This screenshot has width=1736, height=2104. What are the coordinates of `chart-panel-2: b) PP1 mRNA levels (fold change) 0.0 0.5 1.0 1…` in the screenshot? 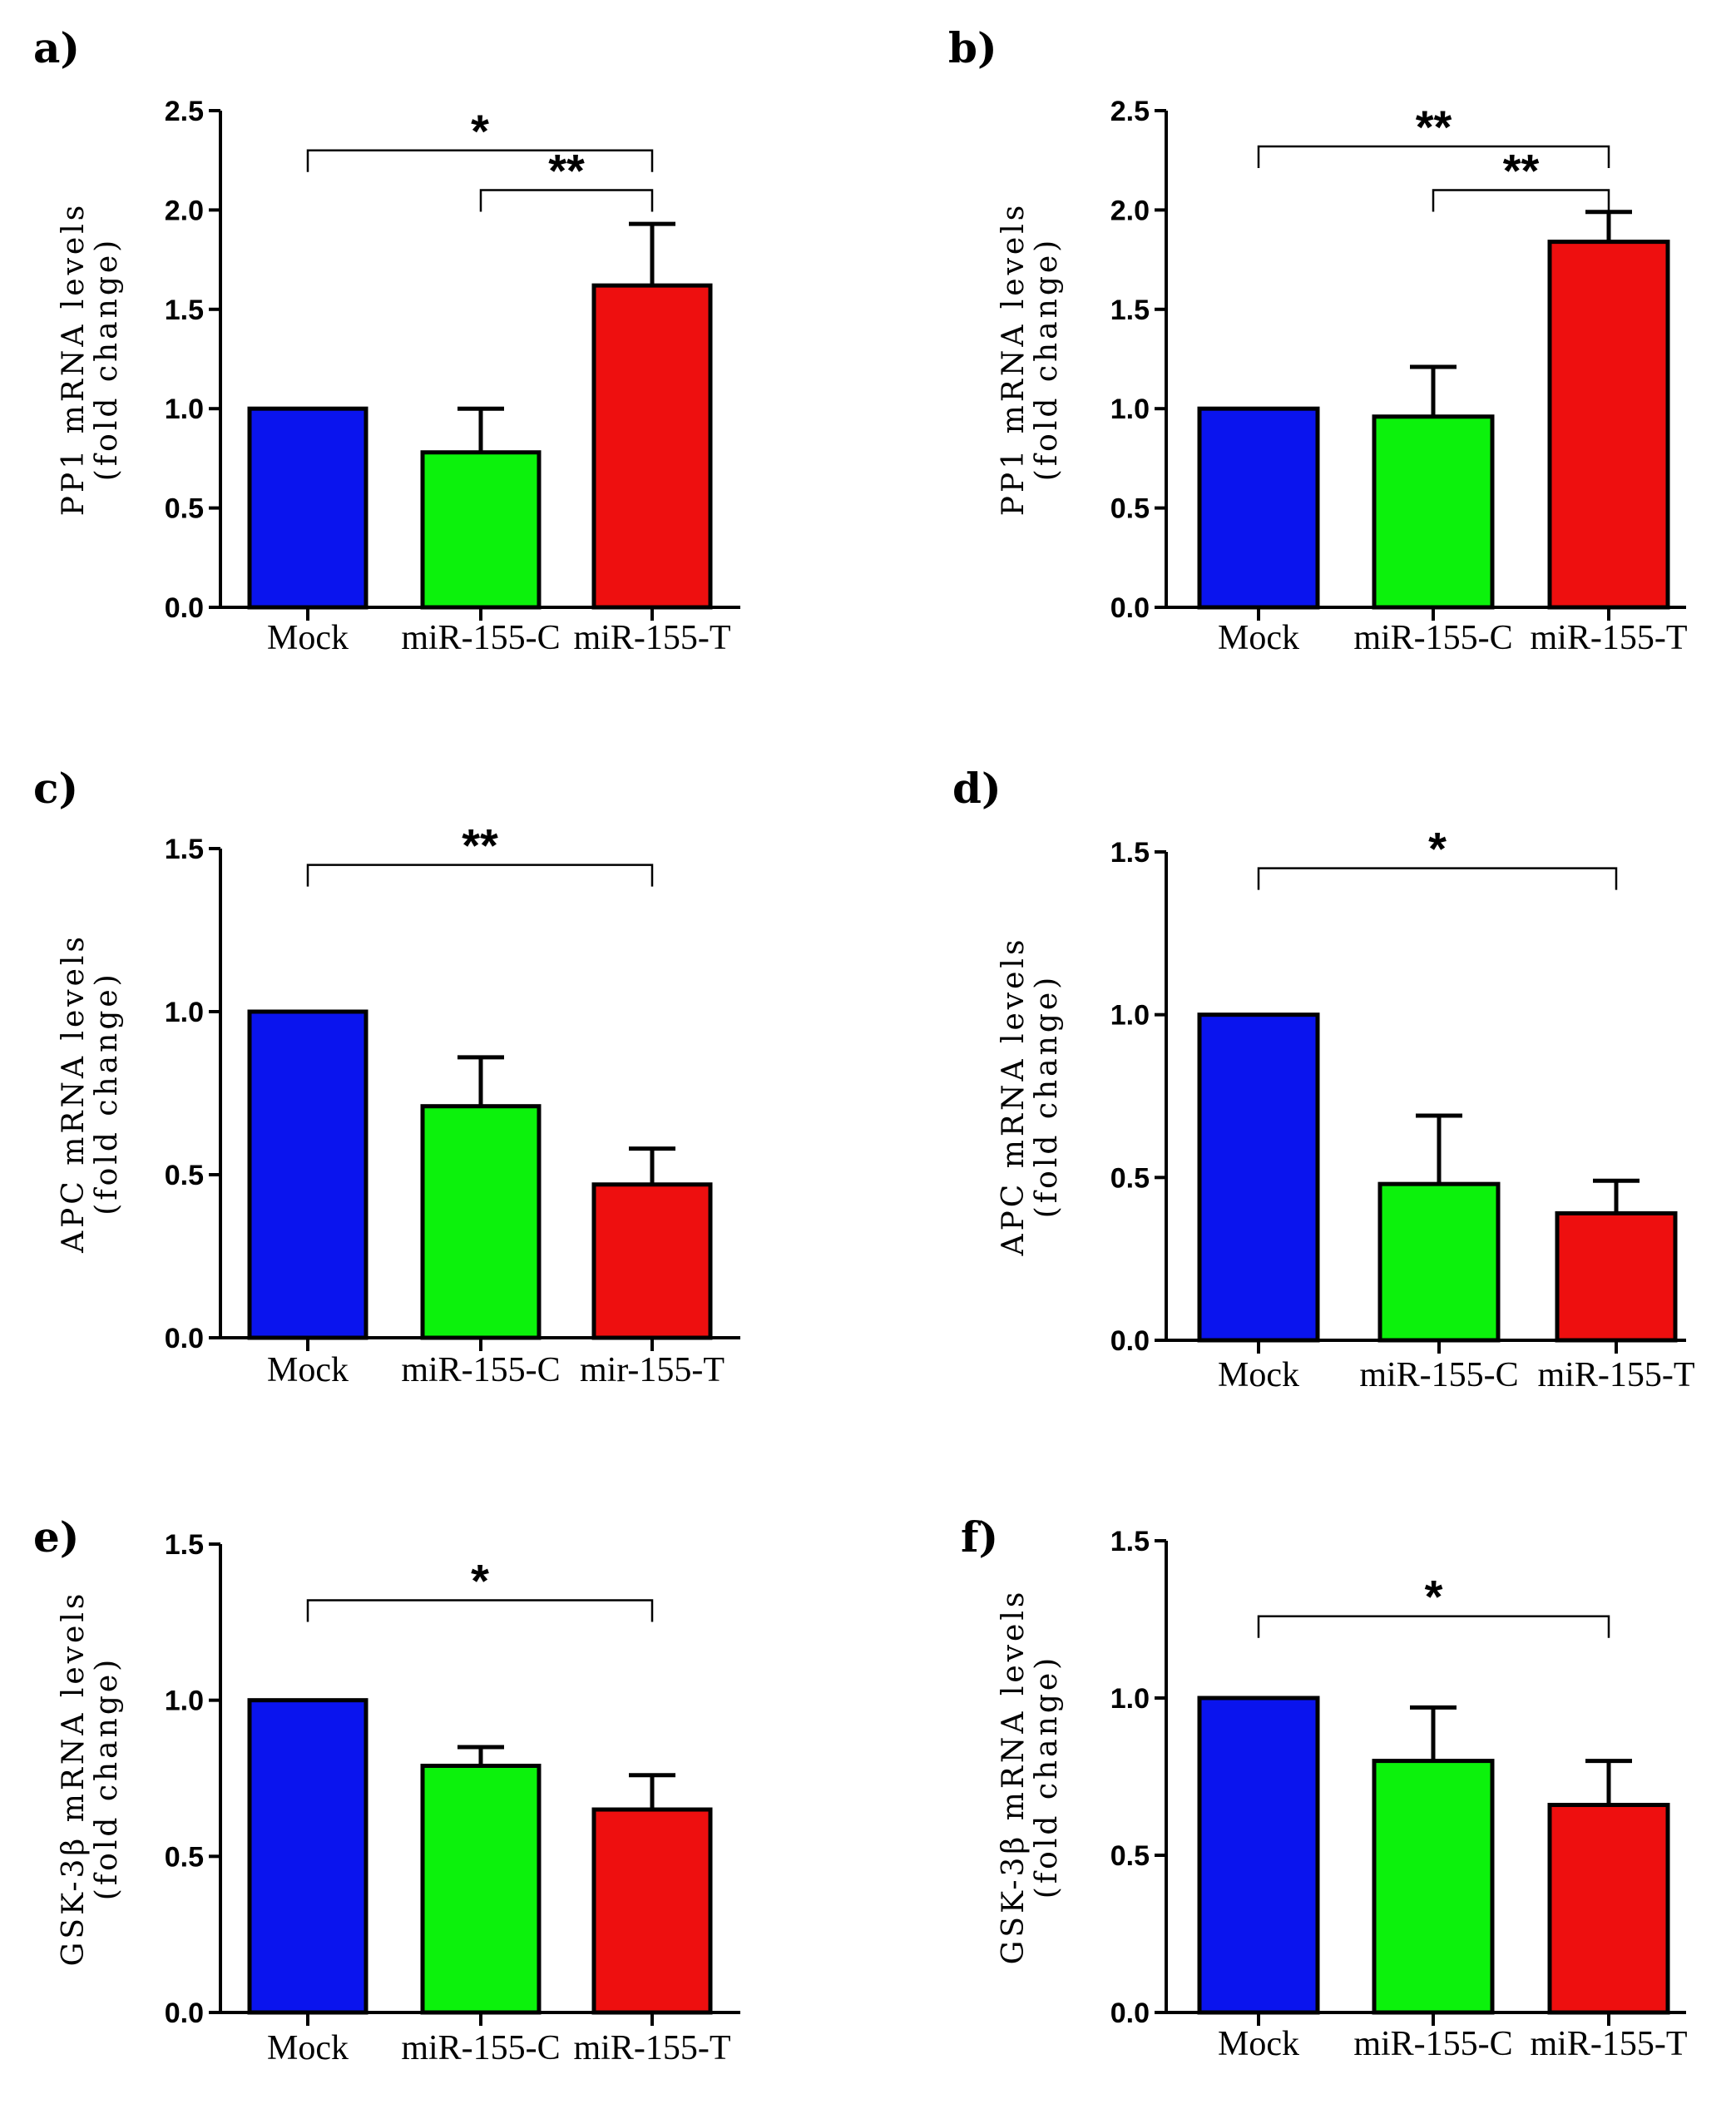 It's located at (1317, 340).